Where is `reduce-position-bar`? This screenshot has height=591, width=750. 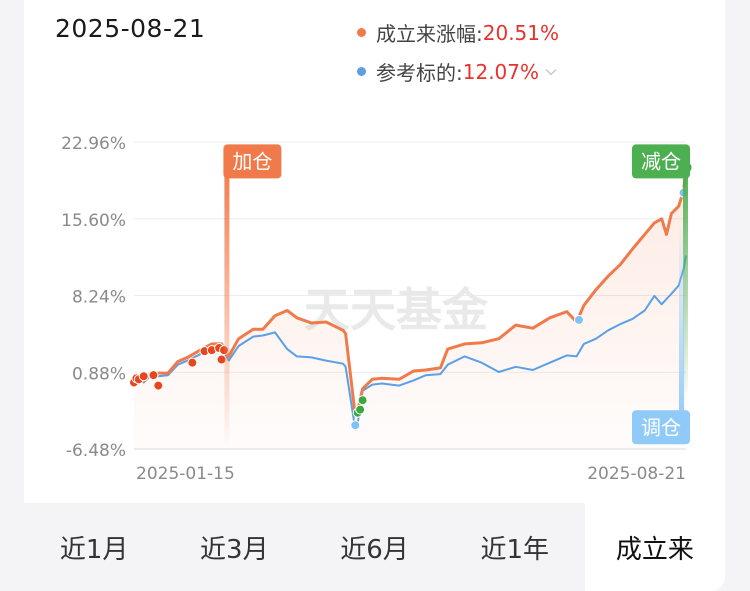 reduce-position-bar is located at coordinates (685, 276).